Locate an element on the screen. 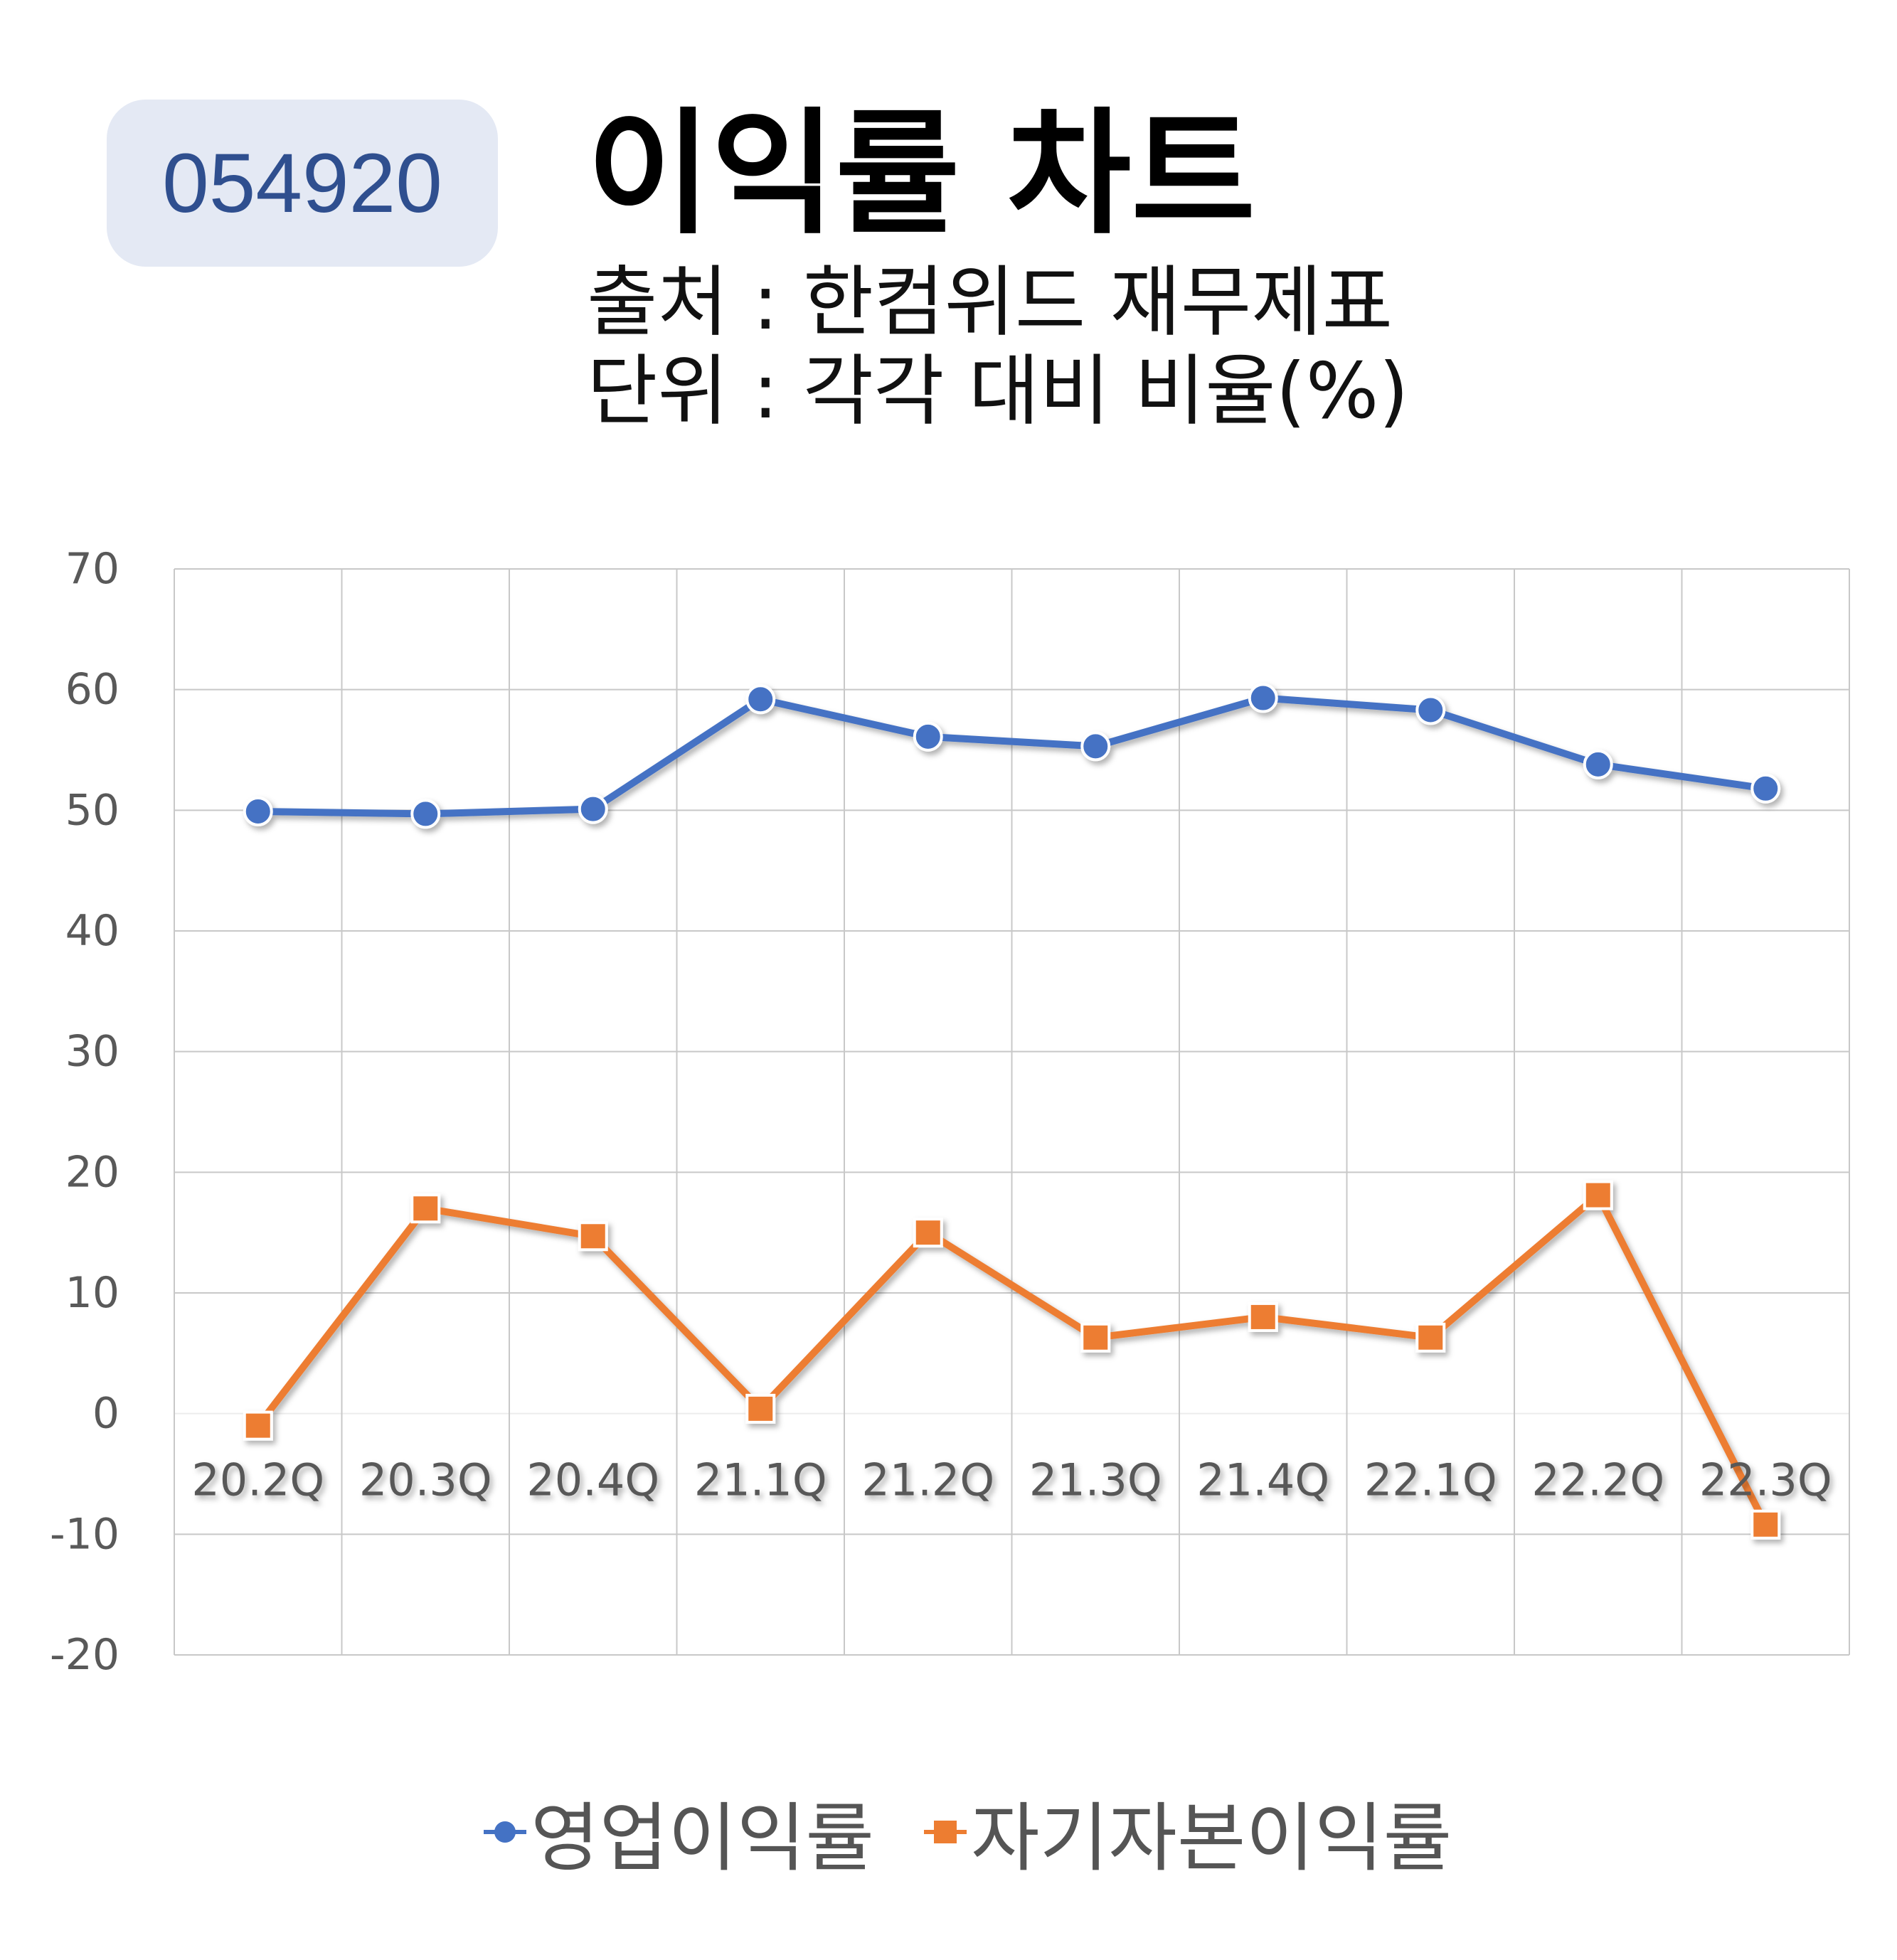 This screenshot has width=1897, height=1960. x-tick-label: 21.3Q is located at coordinates (1095, 1480).